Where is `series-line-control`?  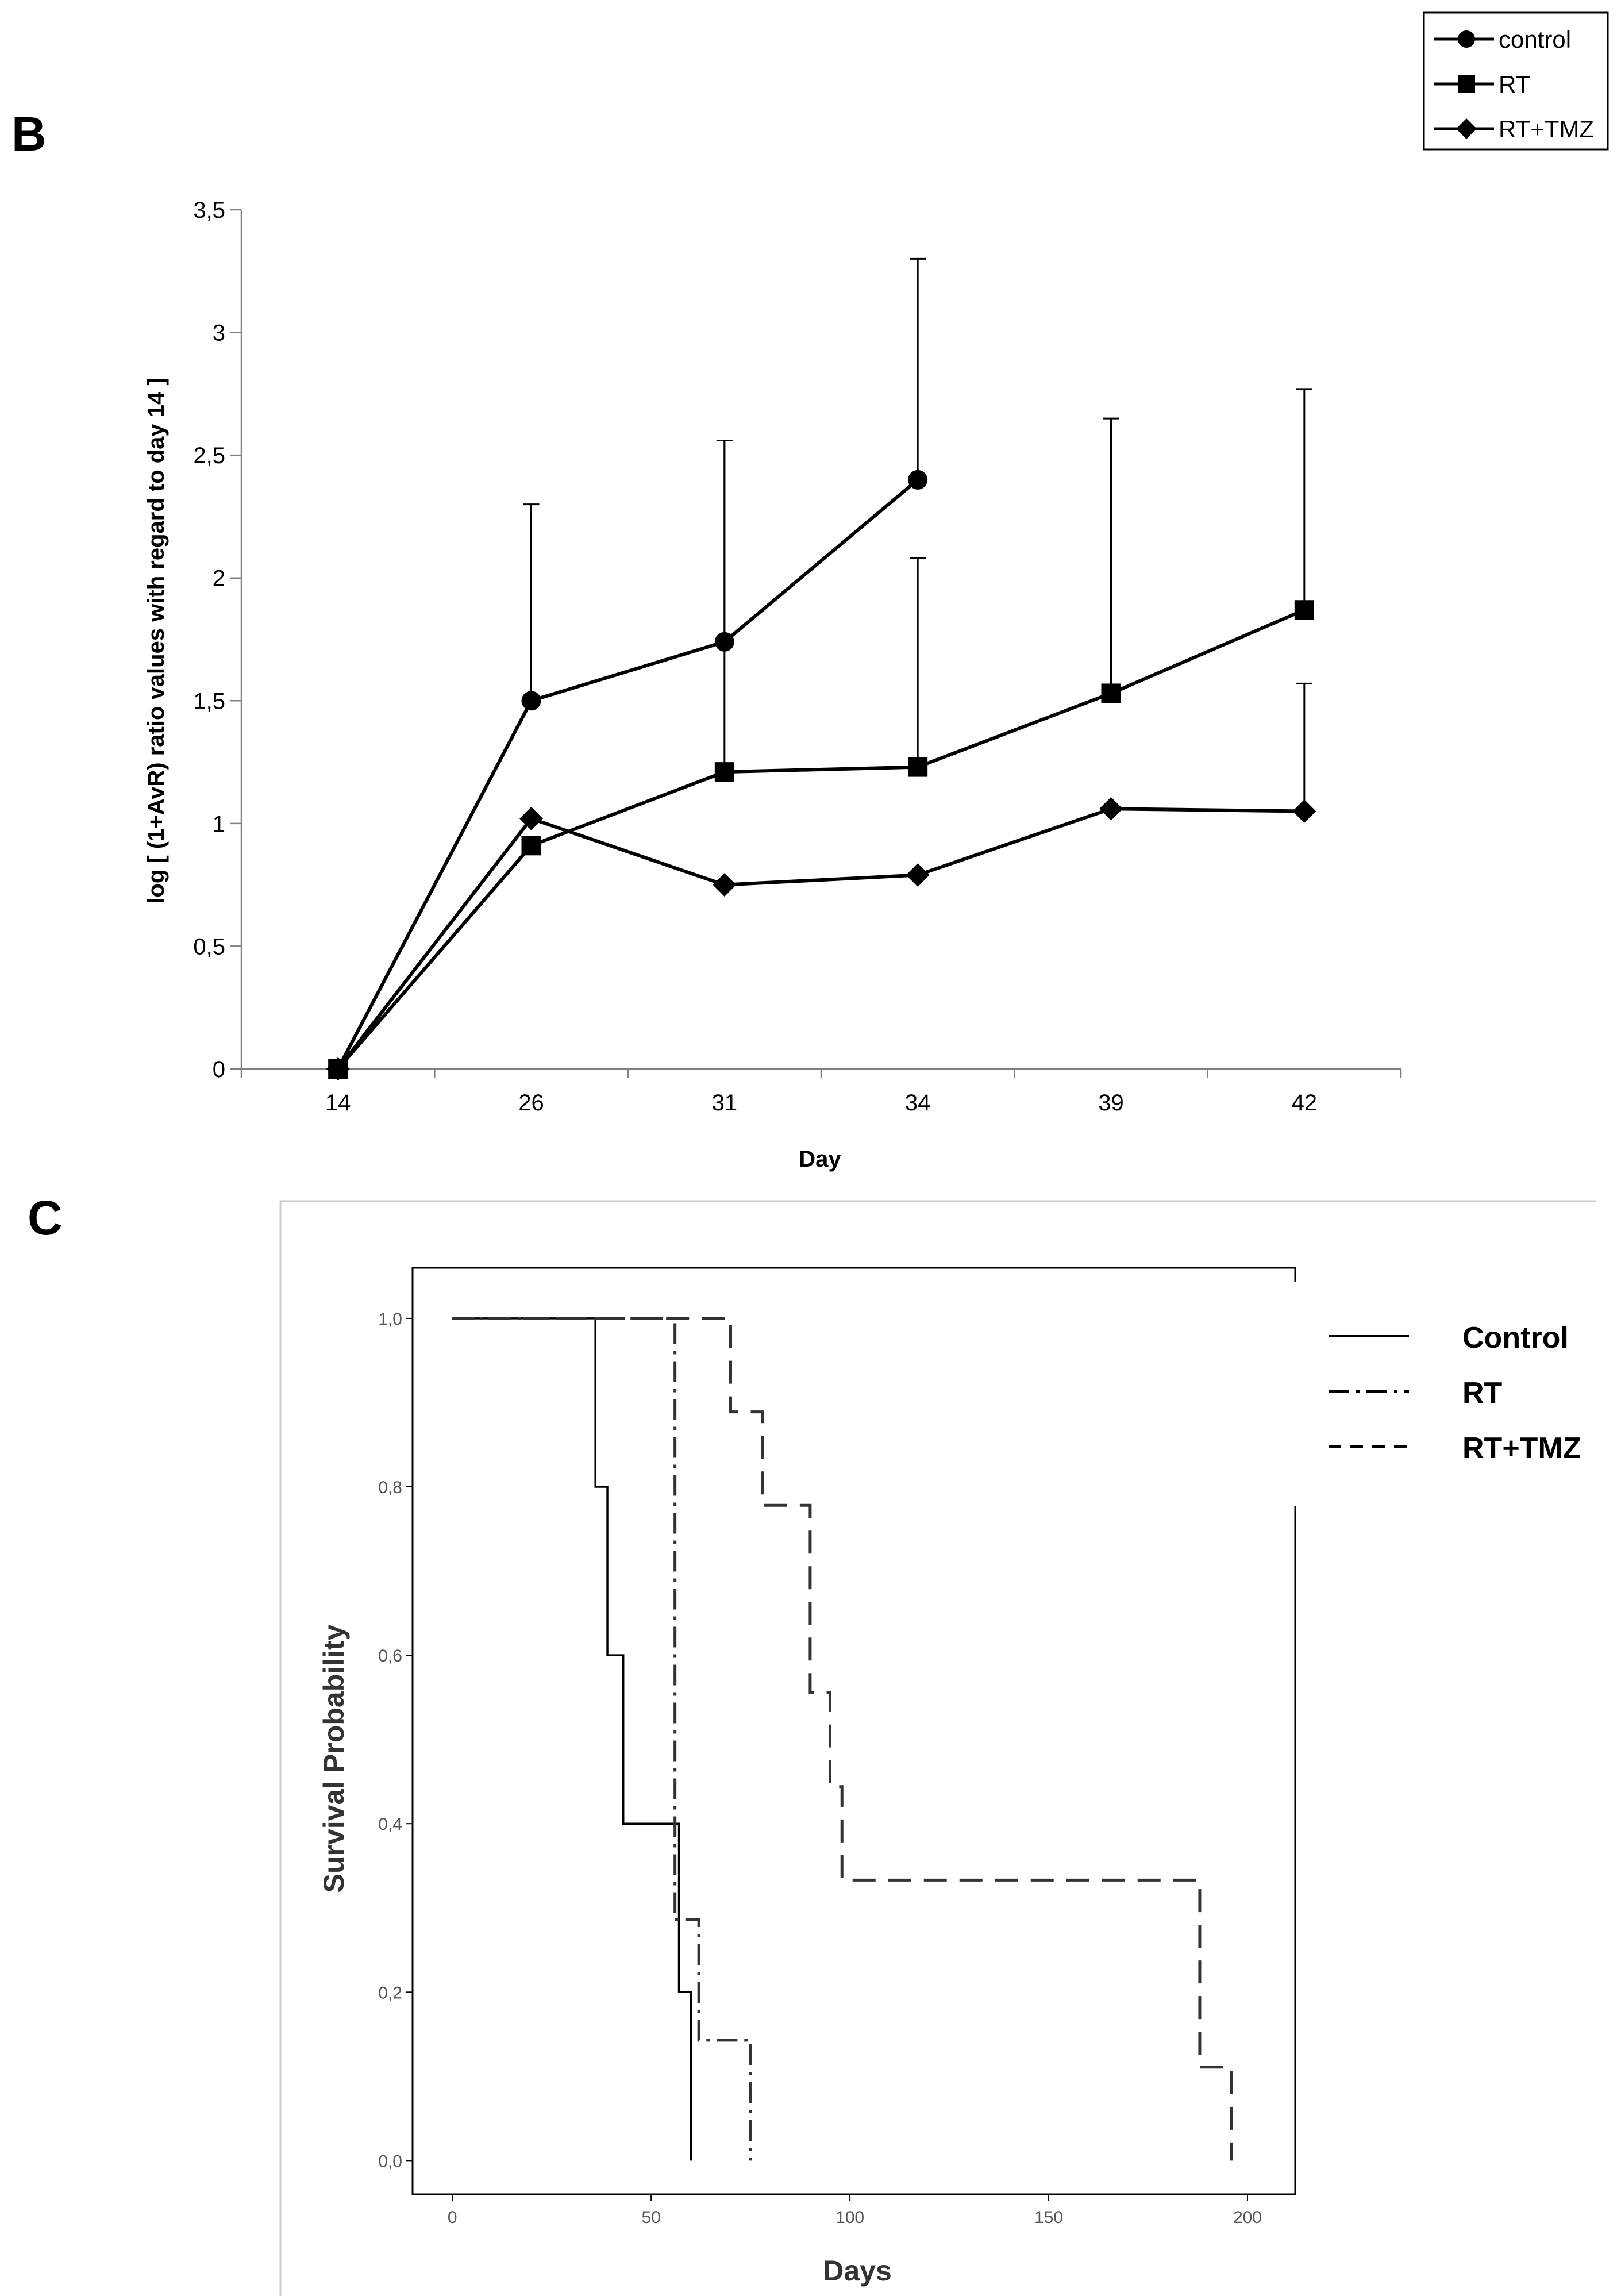
series-line-control is located at coordinates (628, 774).